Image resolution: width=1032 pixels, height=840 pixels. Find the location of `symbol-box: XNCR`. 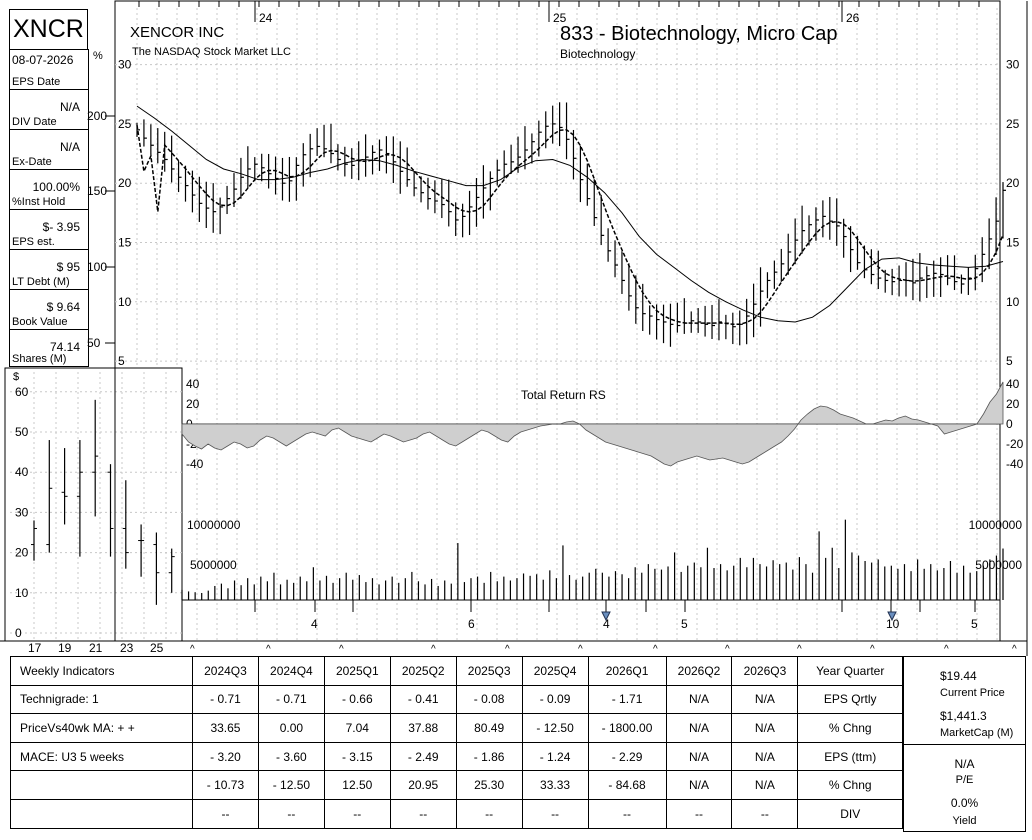

symbol-box: XNCR is located at coordinates (48, 30).